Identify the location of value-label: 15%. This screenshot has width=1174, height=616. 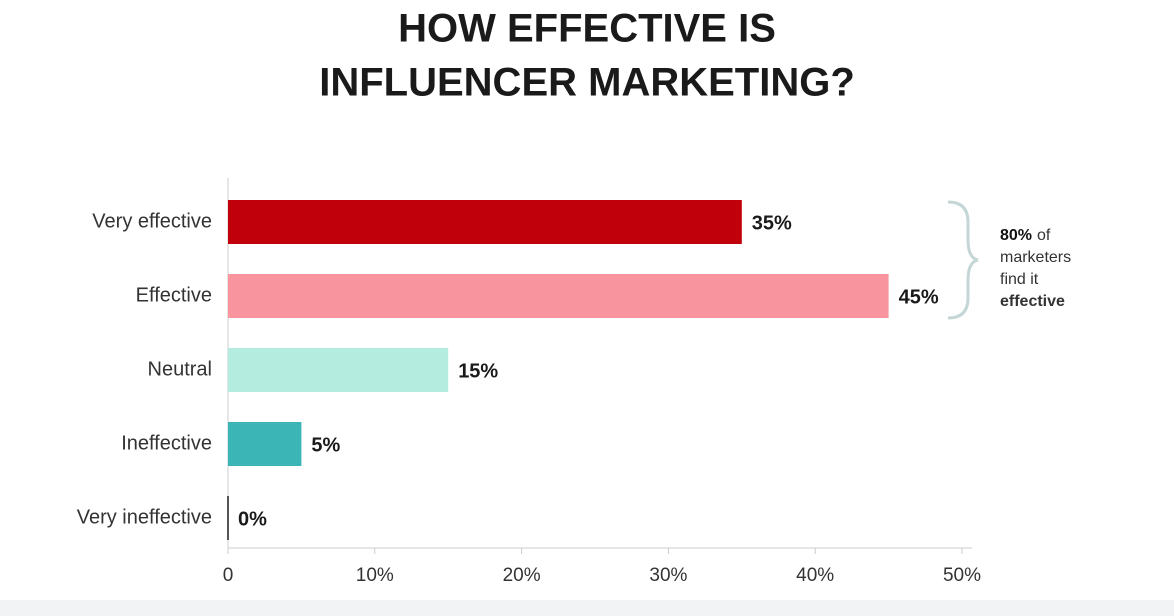
(478, 371).